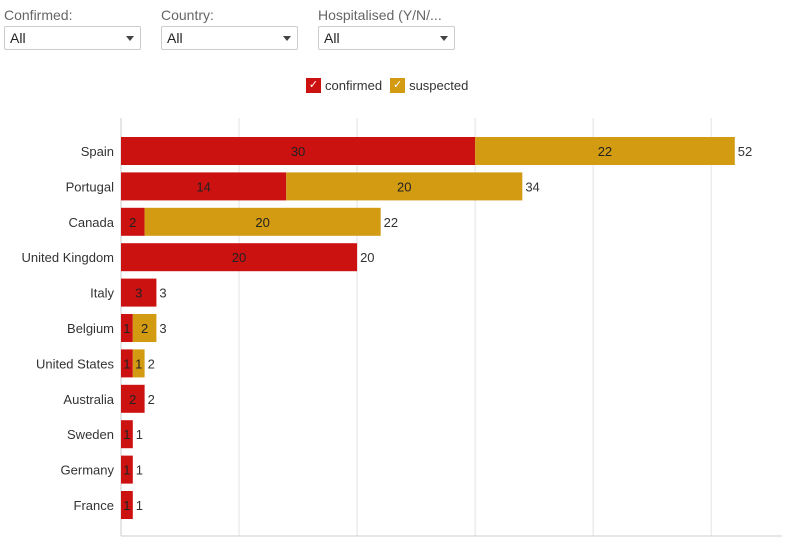 This screenshot has height=544, width=790. What do you see at coordinates (90, 328) in the screenshot?
I see `category-tick-label: Belgium` at bounding box center [90, 328].